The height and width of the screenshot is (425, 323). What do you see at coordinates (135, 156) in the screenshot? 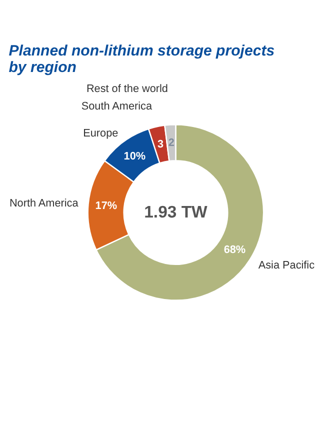
I see `data-label: 10%` at bounding box center [135, 156].